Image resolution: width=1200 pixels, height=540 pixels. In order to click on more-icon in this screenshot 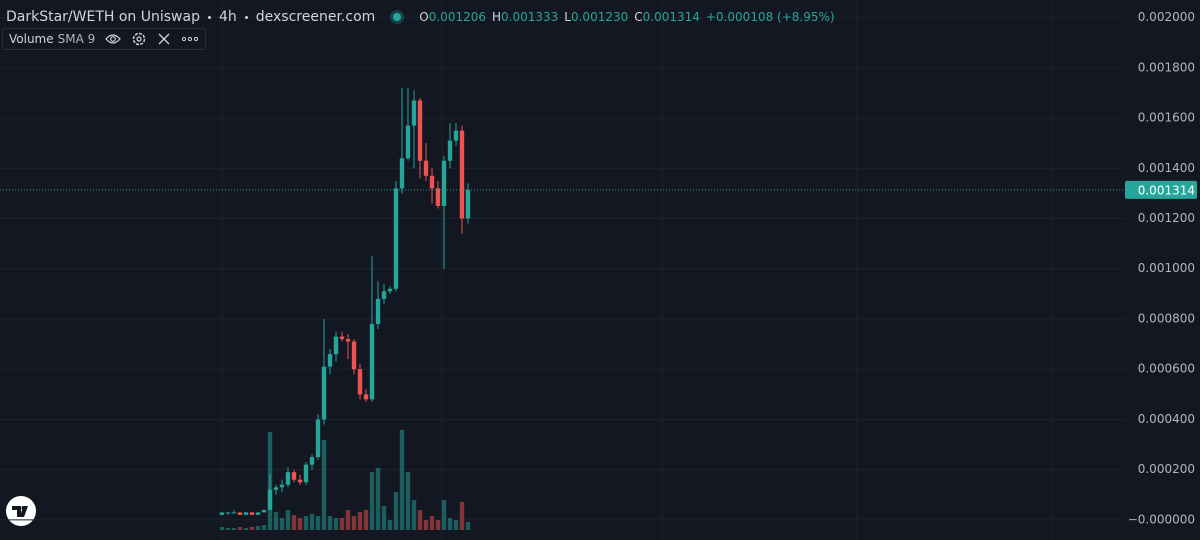, I will do `click(190, 39)`.